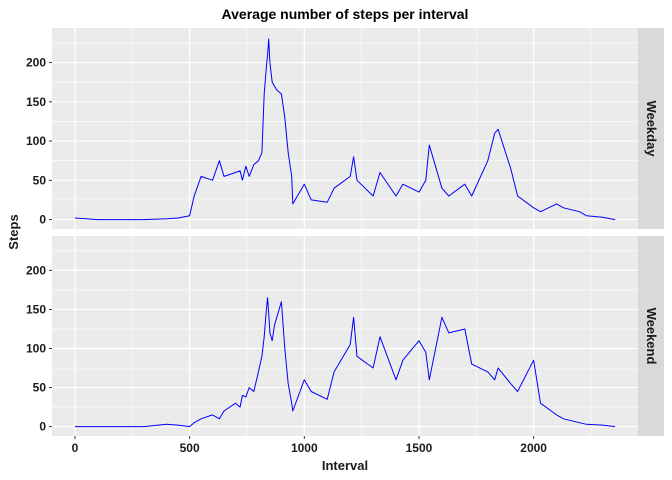 This screenshot has width=672, height=480. What do you see at coordinates (13, 231) in the screenshot?
I see `y-axis-label: Steps` at bounding box center [13, 231].